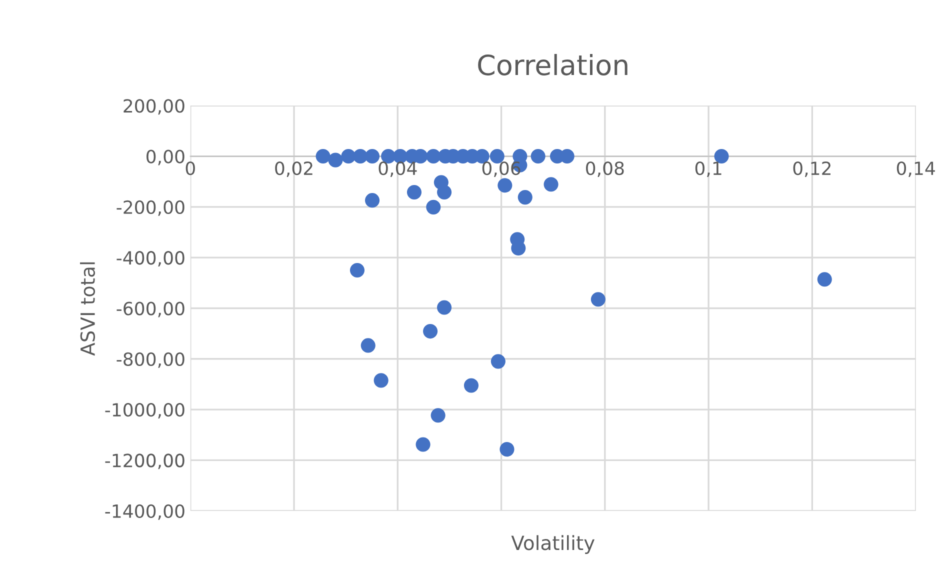  Describe the element at coordinates (605, 169) in the screenshot. I see `x-tick-label: 0,08` at that location.